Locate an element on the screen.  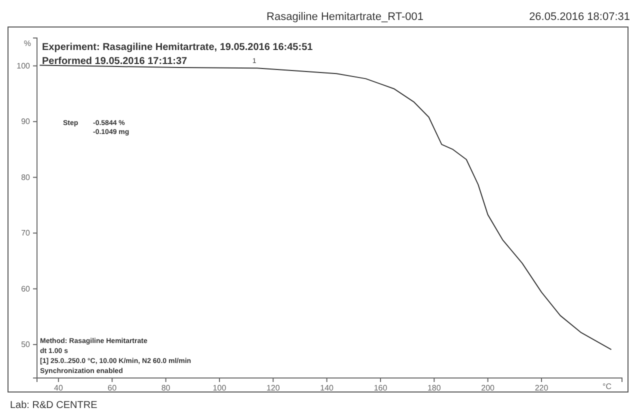
y-tick-label: 60 is located at coordinates (26, 289).